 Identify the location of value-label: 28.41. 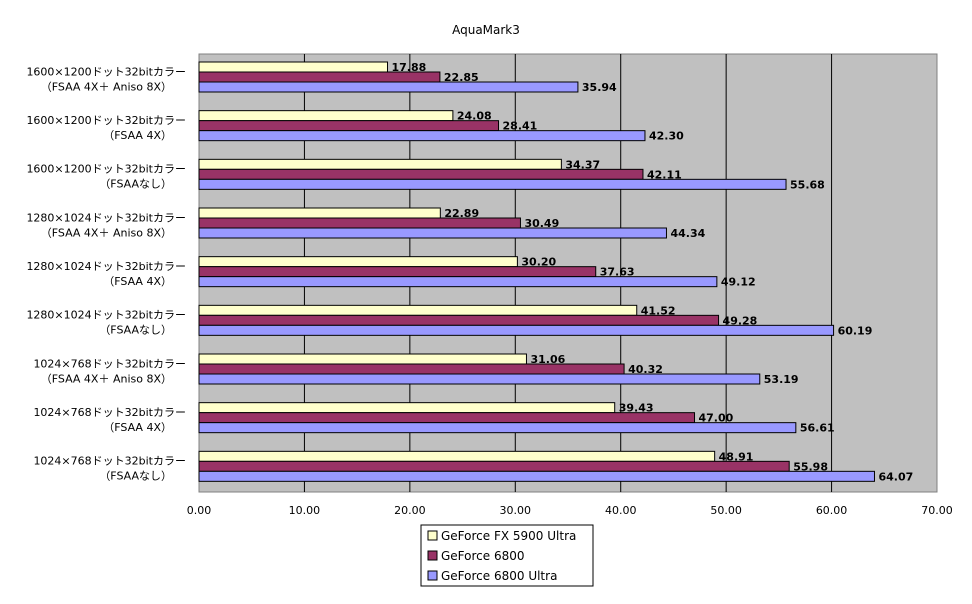
(520, 126).